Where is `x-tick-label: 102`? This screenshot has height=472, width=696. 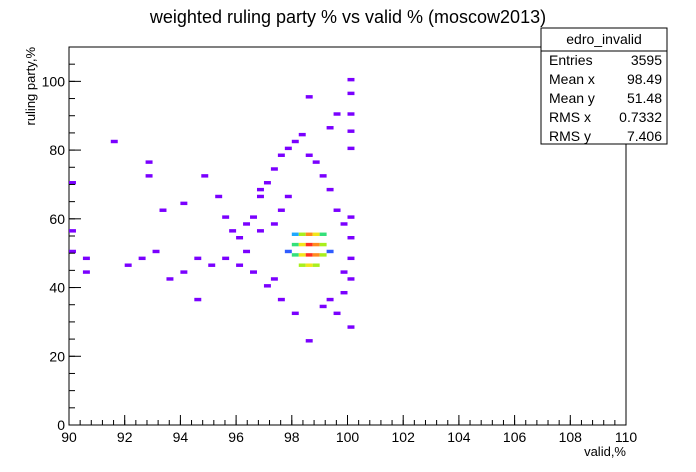
x-tick-label: 102 is located at coordinates (404, 437).